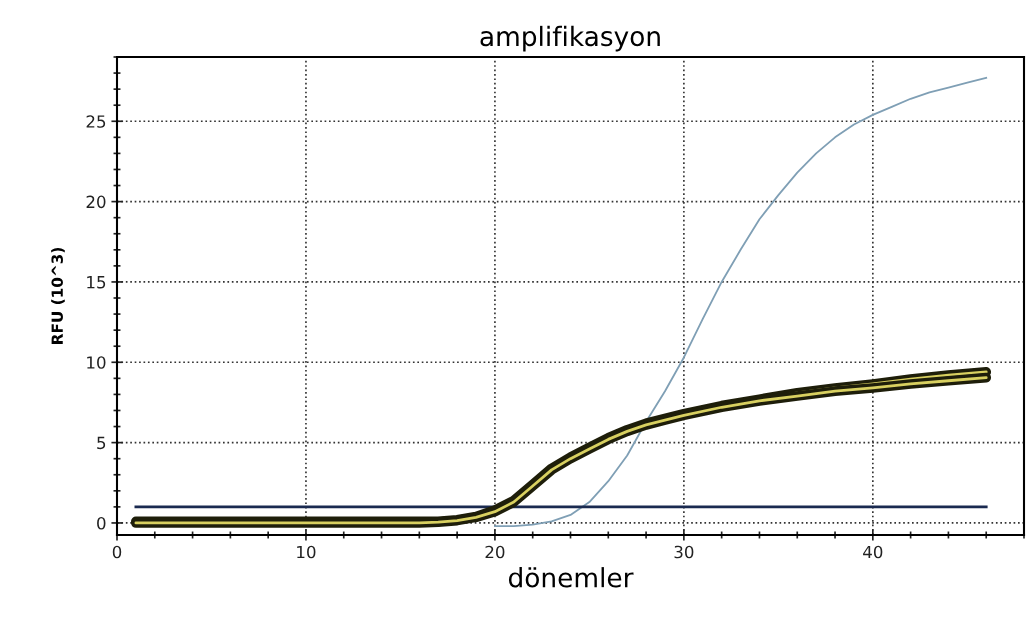 This screenshot has width=1026, height=635. I want to click on chart-title: amplifikasyon, so click(570, 38).